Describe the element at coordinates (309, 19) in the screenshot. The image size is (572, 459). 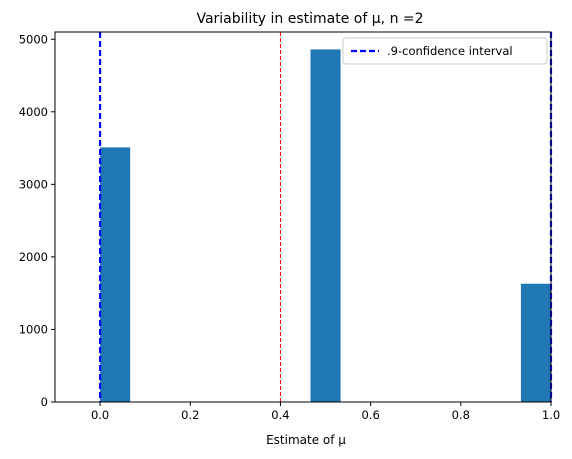
I see `chart-title: Variability in estimate of μ, n =2` at that location.